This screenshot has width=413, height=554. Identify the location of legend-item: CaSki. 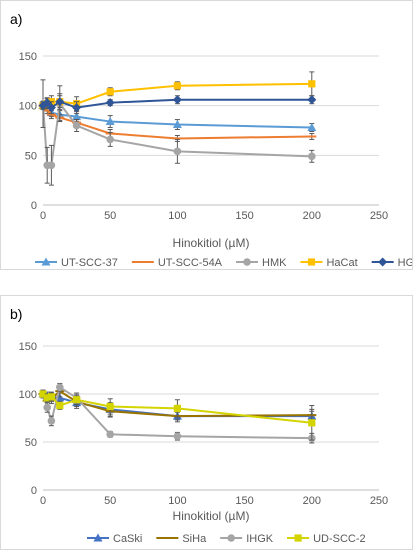
(114, 539).